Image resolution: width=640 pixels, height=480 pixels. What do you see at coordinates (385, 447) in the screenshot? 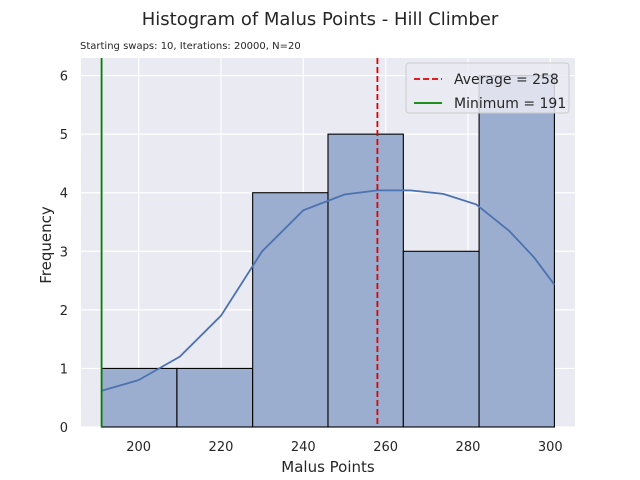
I see `x-tick-label: 260` at bounding box center [385, 447].